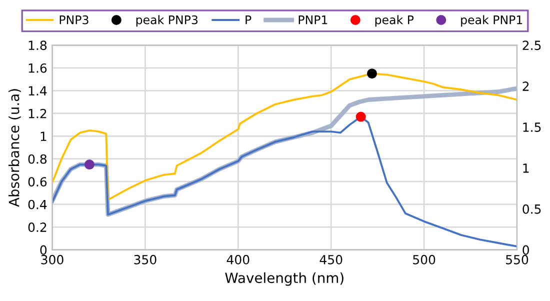 The height and width of the screenshot is (301, 550). Describe the element at coordinates (525, 250) in the screenshot. I see `y2-tick-label: 0` at that location.